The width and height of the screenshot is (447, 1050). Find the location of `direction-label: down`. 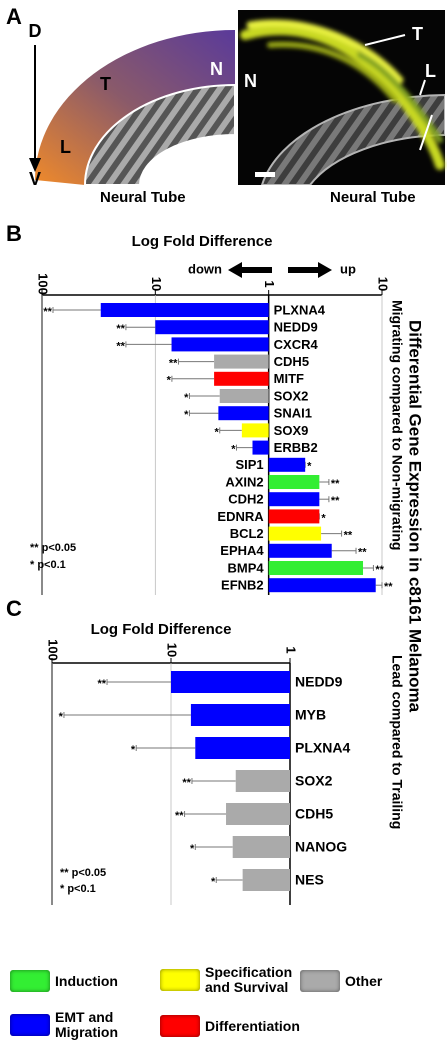

direction-label: down is located at coordinates (205, 268).